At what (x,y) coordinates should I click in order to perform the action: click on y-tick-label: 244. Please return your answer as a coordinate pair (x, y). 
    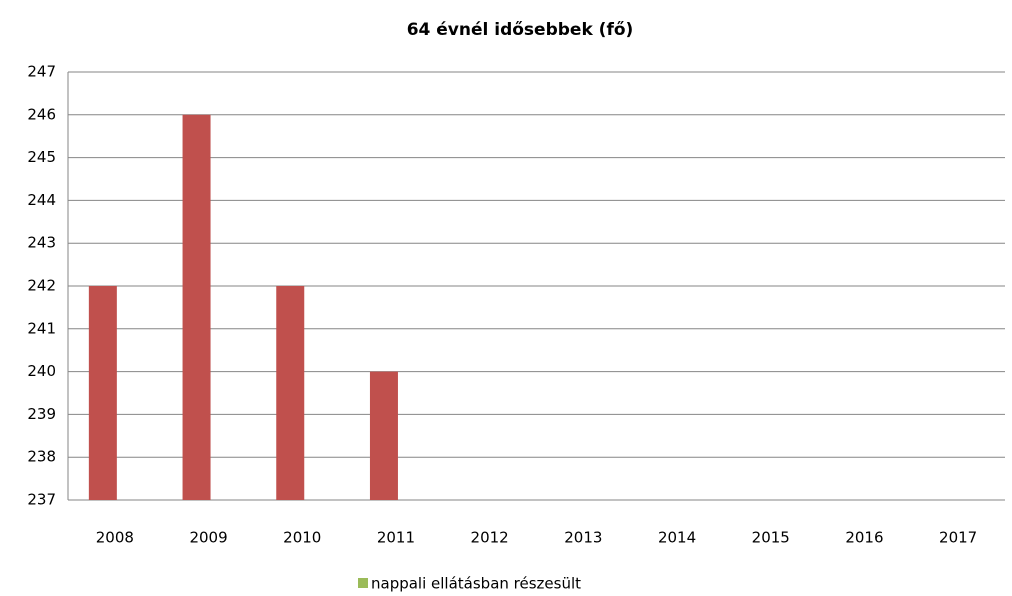
    Looking at the image, I should click on (41, 200).